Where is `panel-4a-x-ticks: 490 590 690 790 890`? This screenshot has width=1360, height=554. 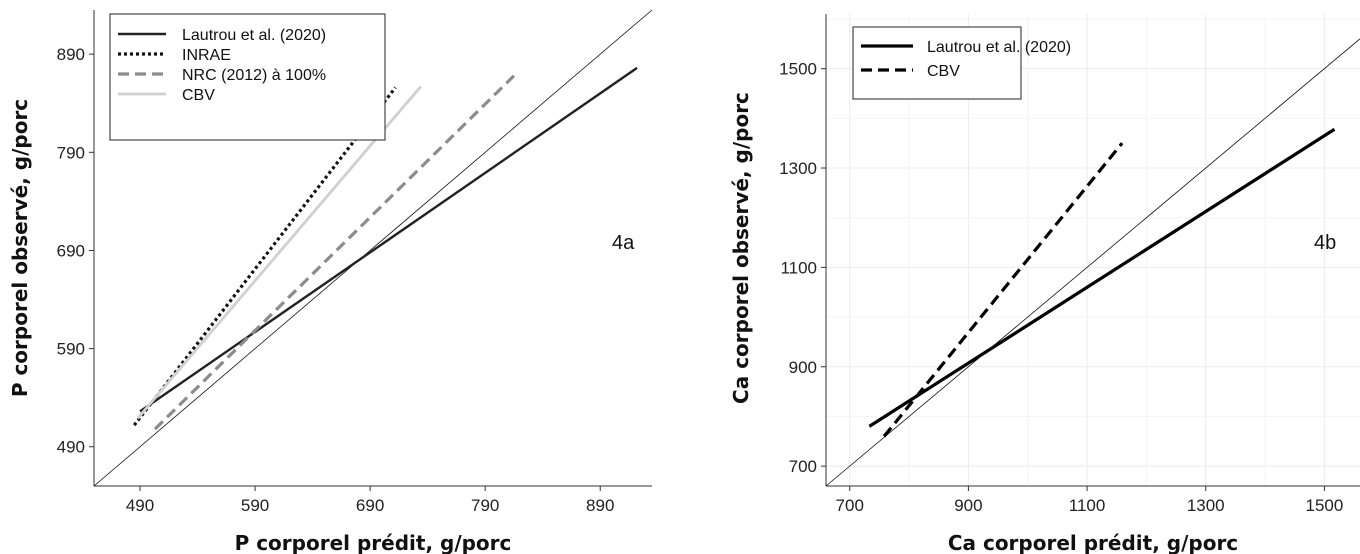 panel-4a-x-ticks: 490 590 690 790 890 is located at coordinates (370, 500).